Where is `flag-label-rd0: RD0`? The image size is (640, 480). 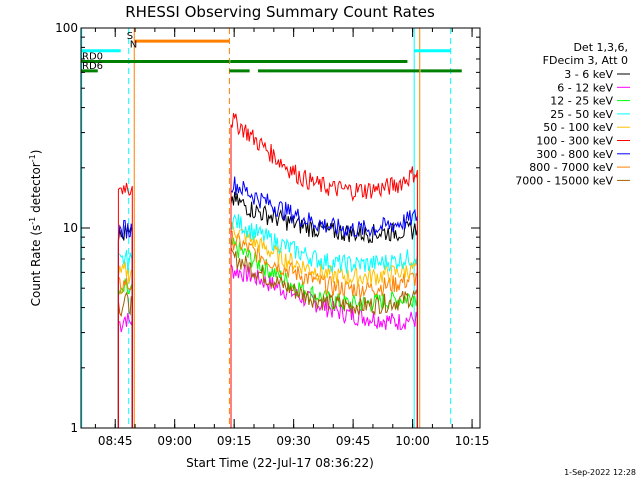 flag-label-rd0: RD0 is located at coordinates (92, 56).